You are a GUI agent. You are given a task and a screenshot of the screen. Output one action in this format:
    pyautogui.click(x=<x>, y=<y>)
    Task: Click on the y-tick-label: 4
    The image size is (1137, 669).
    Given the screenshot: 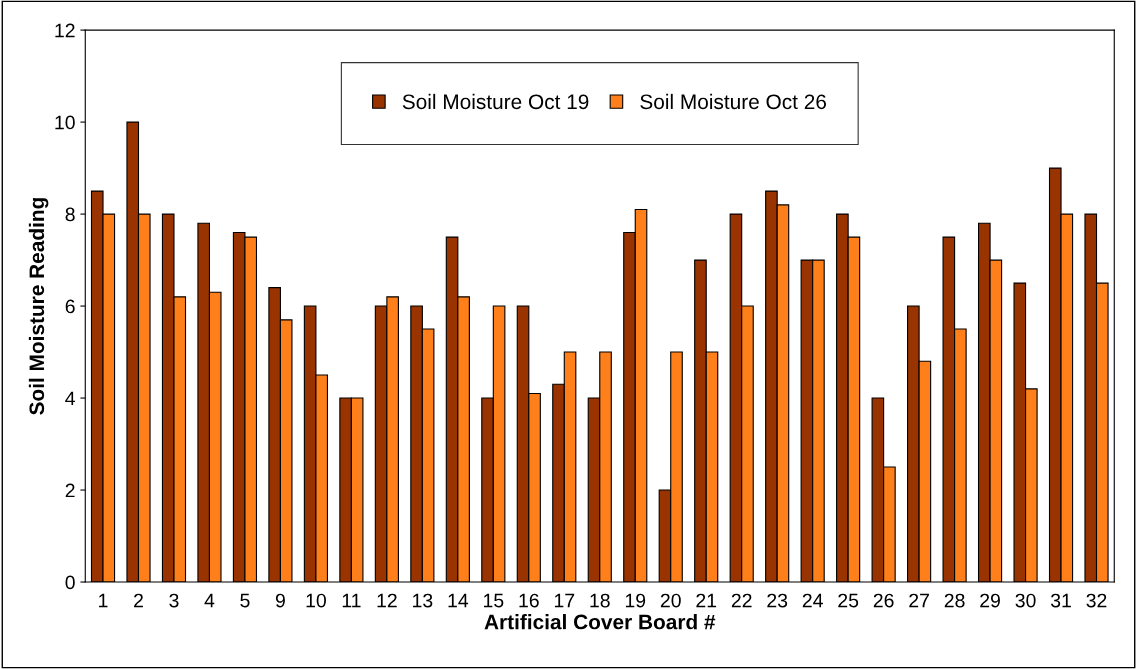 What is the action you would take?
    pyautogui.click(x=70, y=398)
    